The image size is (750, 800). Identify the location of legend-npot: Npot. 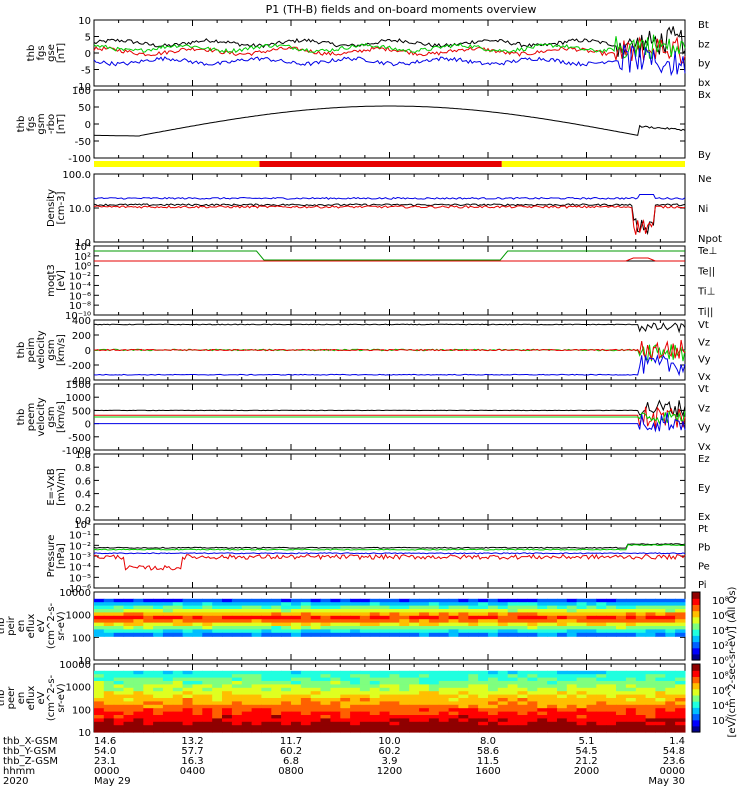
(710, 239).